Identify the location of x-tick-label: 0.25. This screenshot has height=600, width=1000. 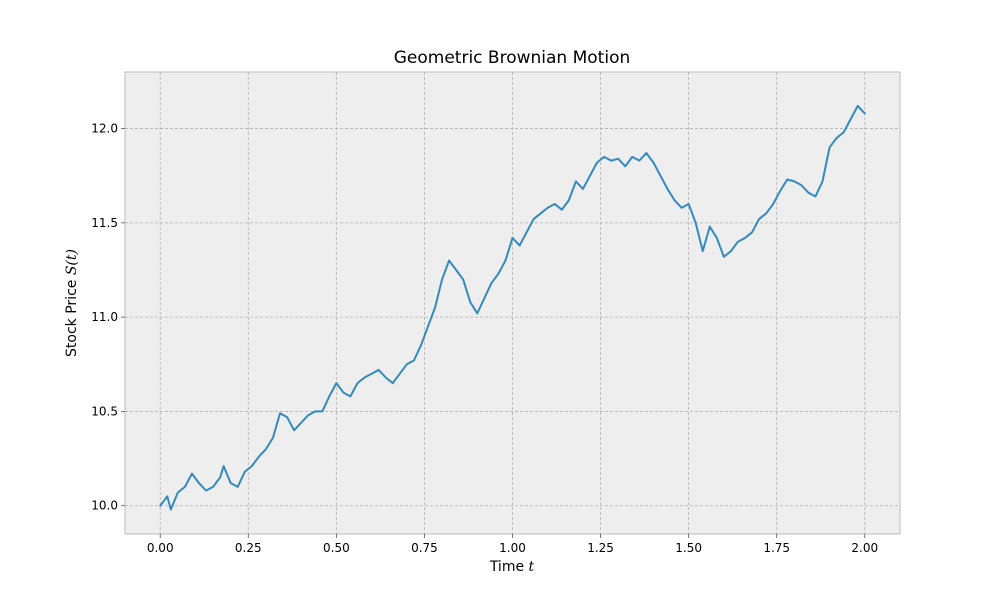
(248, 548).